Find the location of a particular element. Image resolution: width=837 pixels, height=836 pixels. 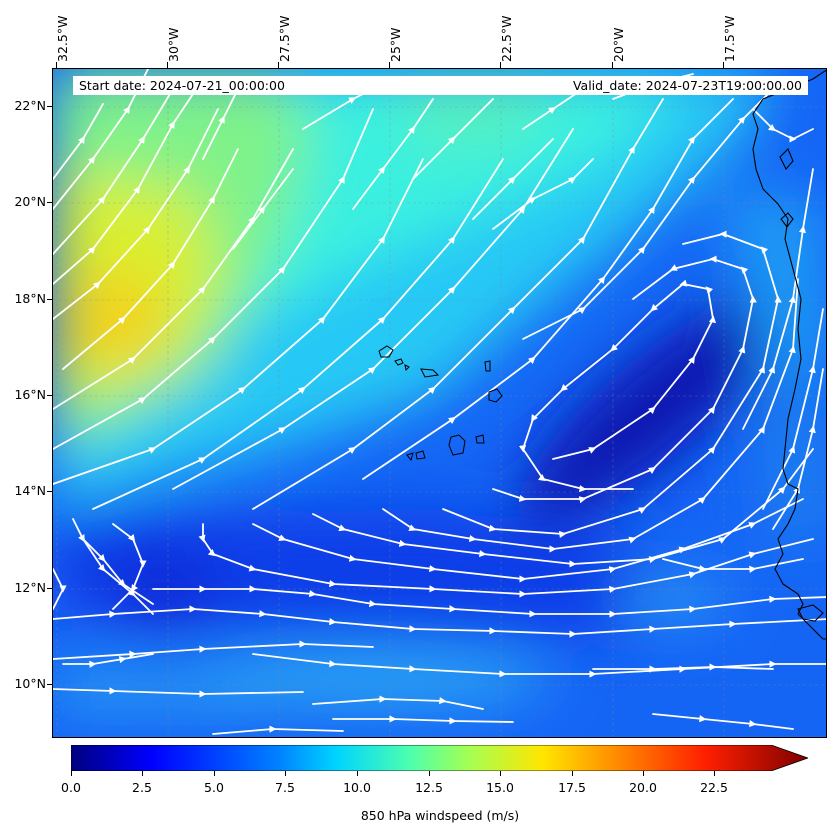

lat-label-14n: 14°N is located at coordinates (30, 490).